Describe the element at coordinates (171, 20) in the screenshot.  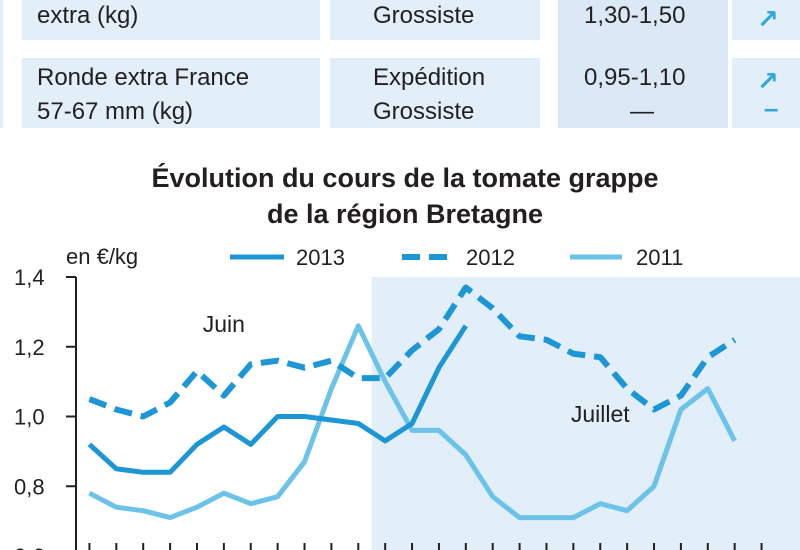
I see `product-cell-row1` at that location.